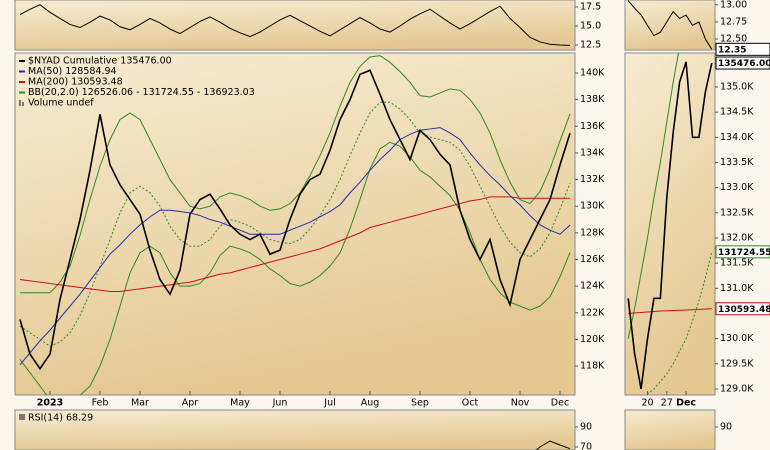 This screenshot has height=450, width=770. Describe the element at coordinates (733, 21) in the screenshot. I see `y-tick-label: 12.75` at that location.